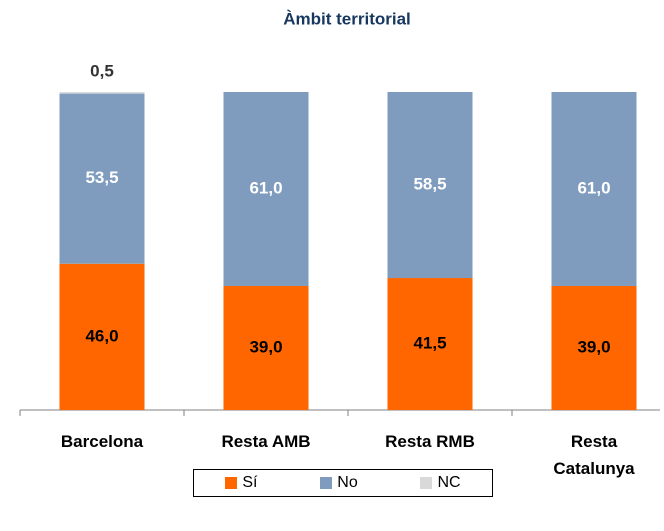 The image size is (664, 531). Describe the element at coordinates (347, 482) in the screenshot. I see `legend-label: No` at that location.